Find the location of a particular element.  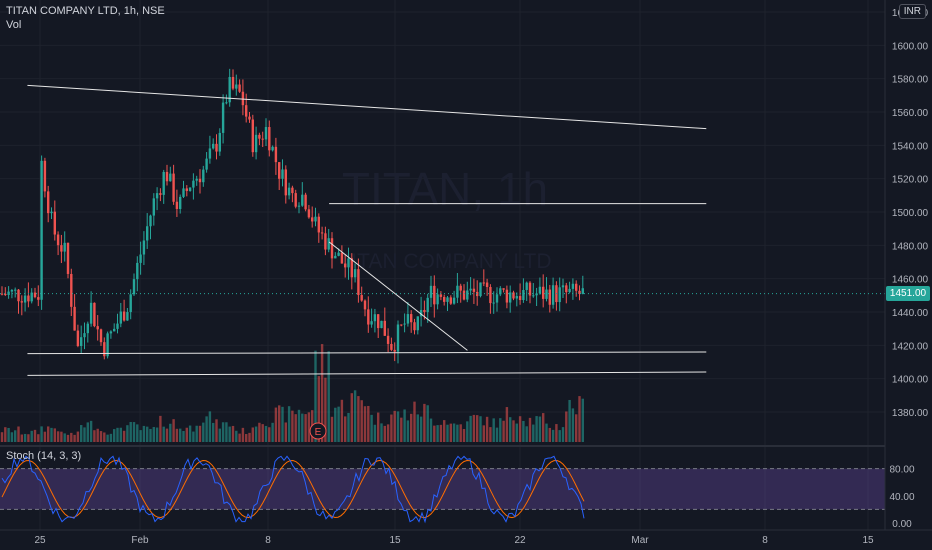

y-tick-label: 1520.00 is located at coordinates (910, 180).